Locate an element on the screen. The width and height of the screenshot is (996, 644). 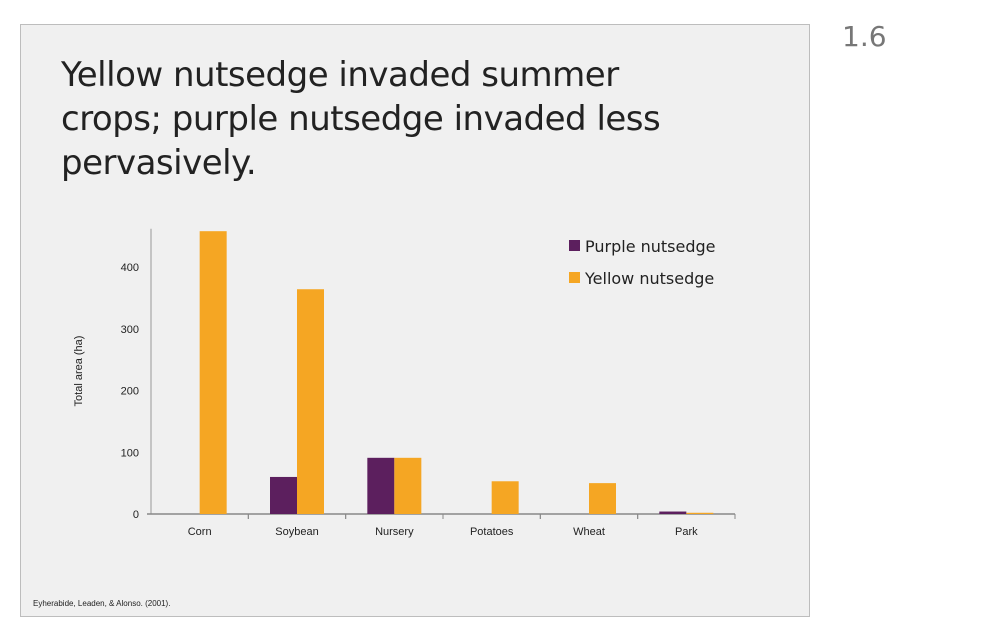
x-tick-label: Wheat is located at coordinates (589, 532).